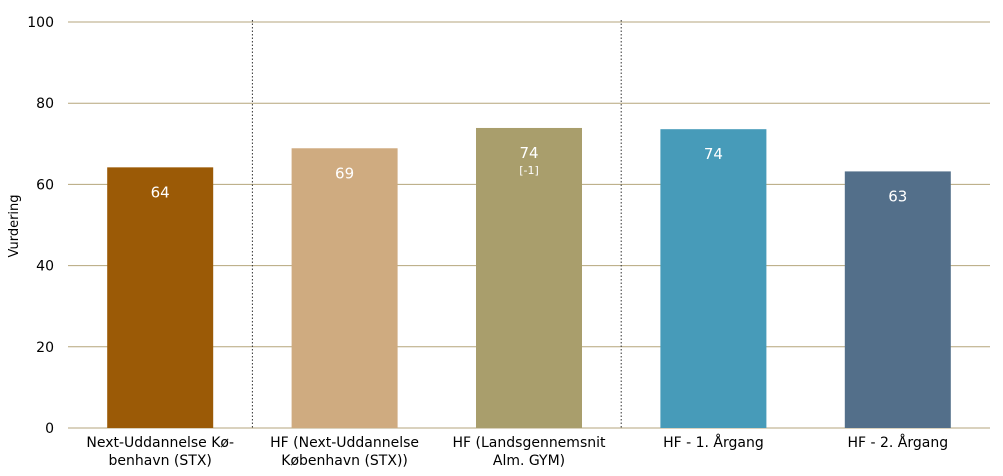 This screenshot has width=1003, height=476. I want to click on x-category-label: benhavn (STX), so click(160, 461).